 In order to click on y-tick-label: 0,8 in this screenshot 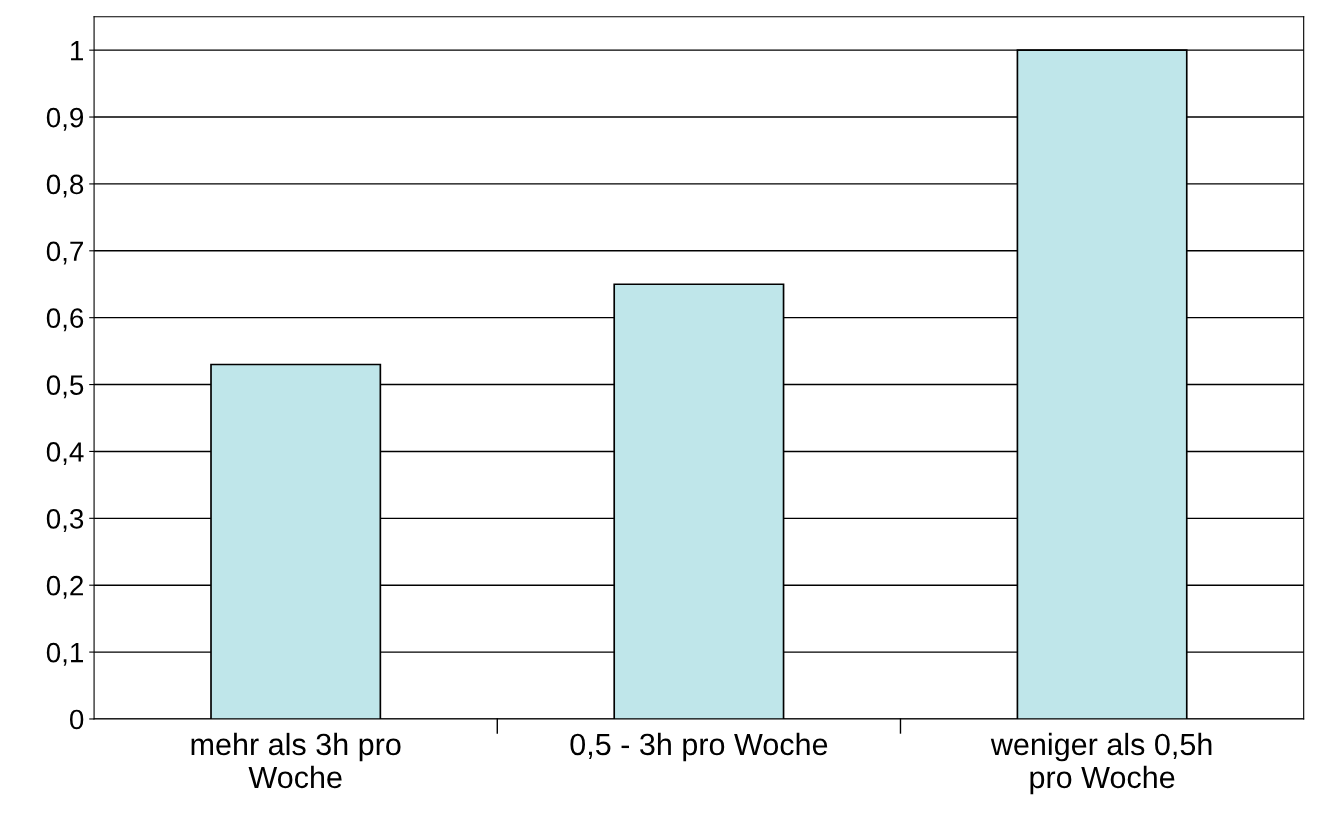, I will do `click(65, 186)`.